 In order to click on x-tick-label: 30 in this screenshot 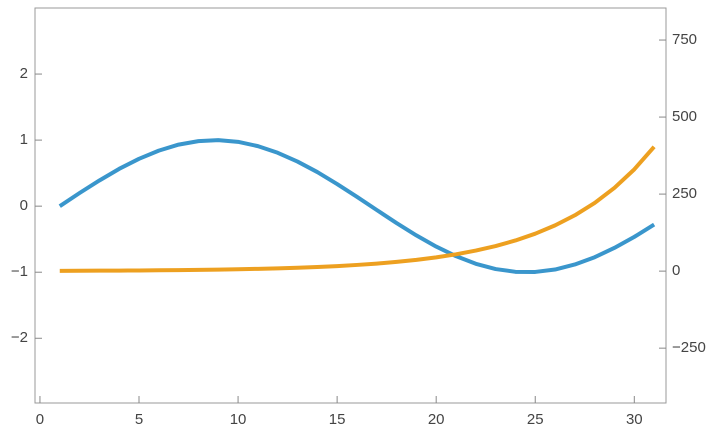, I will do `click(634, 419)`.